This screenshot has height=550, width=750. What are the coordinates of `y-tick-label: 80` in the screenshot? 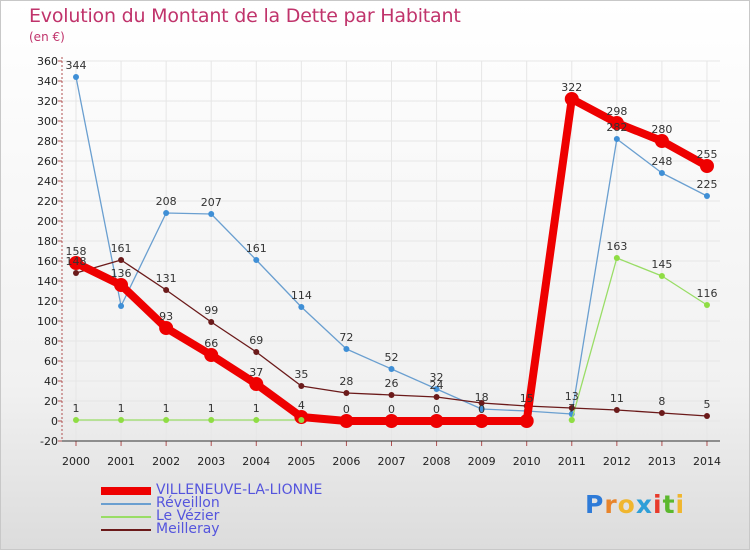 It's located at (51, 341).